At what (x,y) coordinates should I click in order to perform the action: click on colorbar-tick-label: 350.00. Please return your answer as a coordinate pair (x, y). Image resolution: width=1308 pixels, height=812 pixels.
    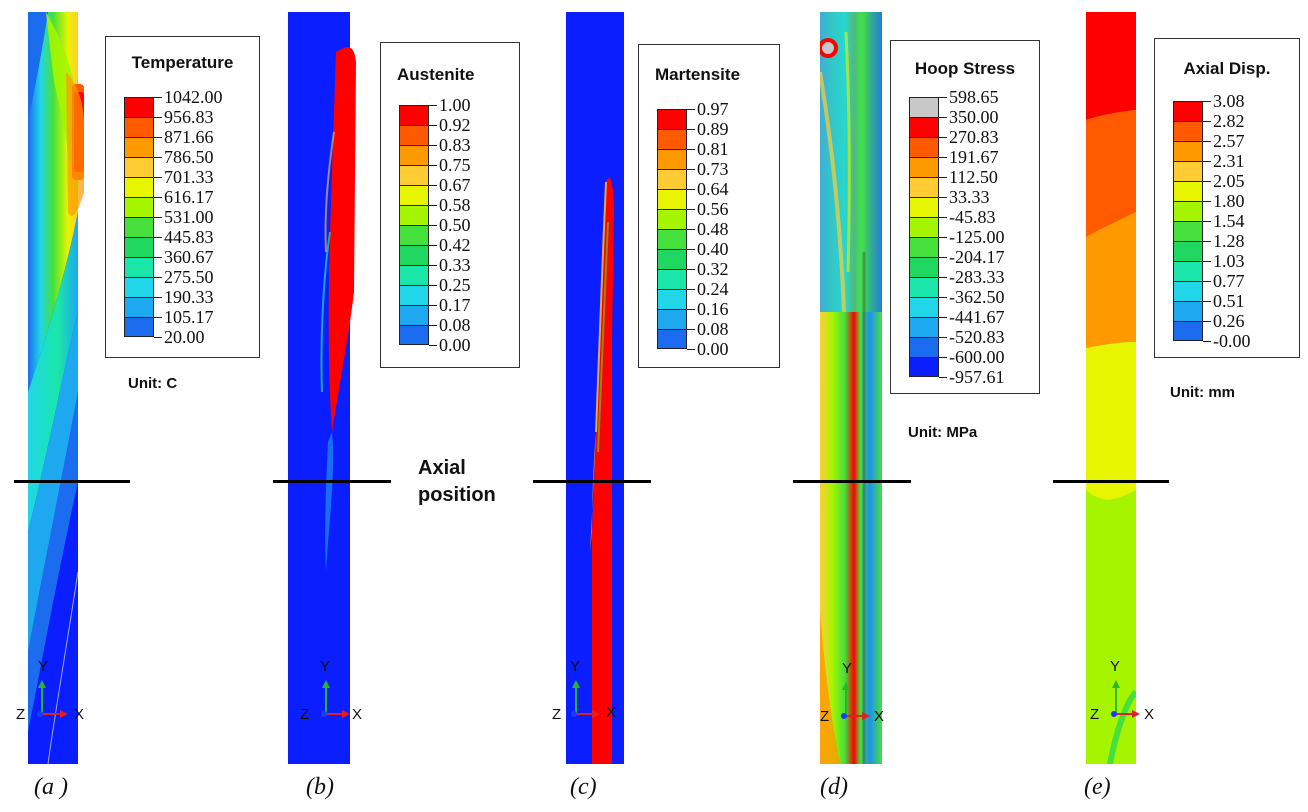
    Looking at the image, I should click on (974, 117).